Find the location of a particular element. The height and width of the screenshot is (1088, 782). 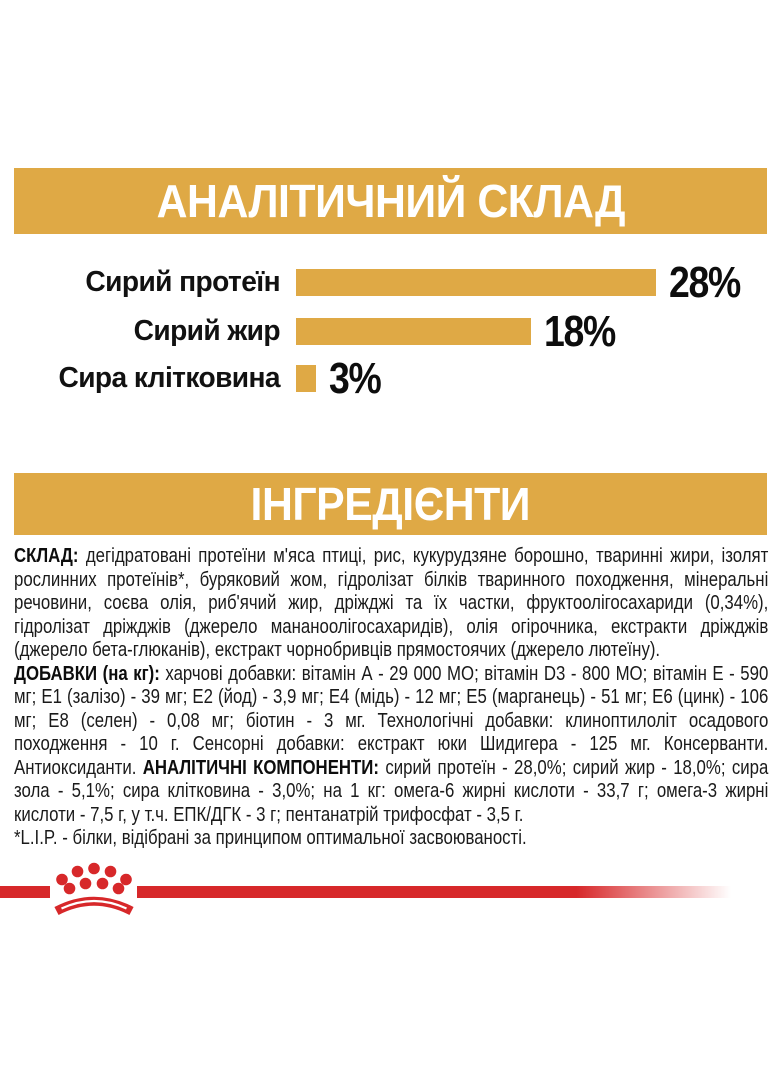

chart-row: Сирий жир 18% is located at coordinates (314, 331).